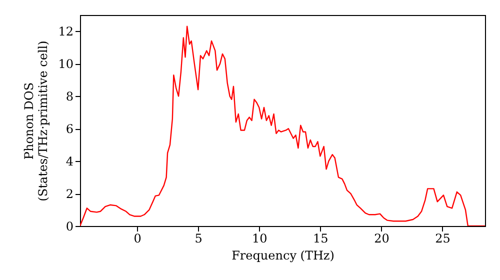 The height and width of the screenshot is (280, 500). I want to click on y-axis-title: Phonon DOS (States/THz·primitive cell), so click(36, 121).